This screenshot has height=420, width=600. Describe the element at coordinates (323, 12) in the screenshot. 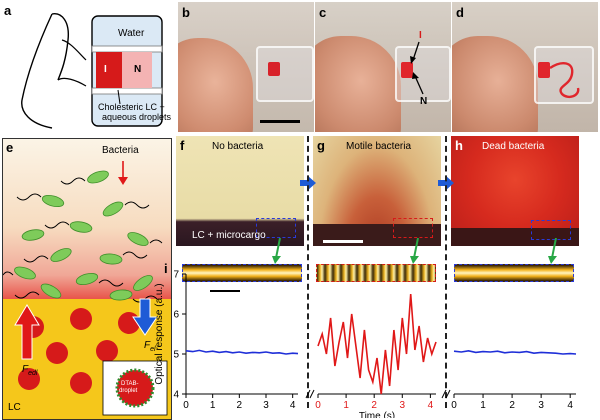

I see `panel-label-c: c` at that location.